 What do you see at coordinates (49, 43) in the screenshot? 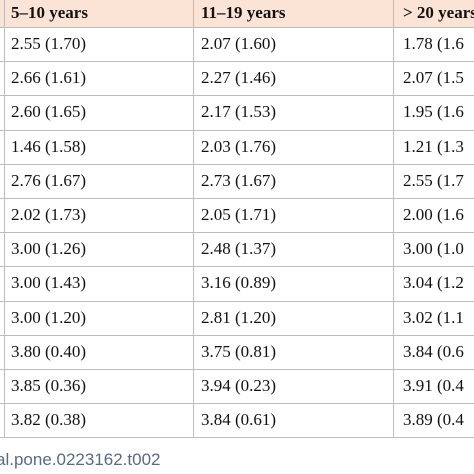
I see `table-cell: 2.55 (1.70)` at bounding box center [49, 43].